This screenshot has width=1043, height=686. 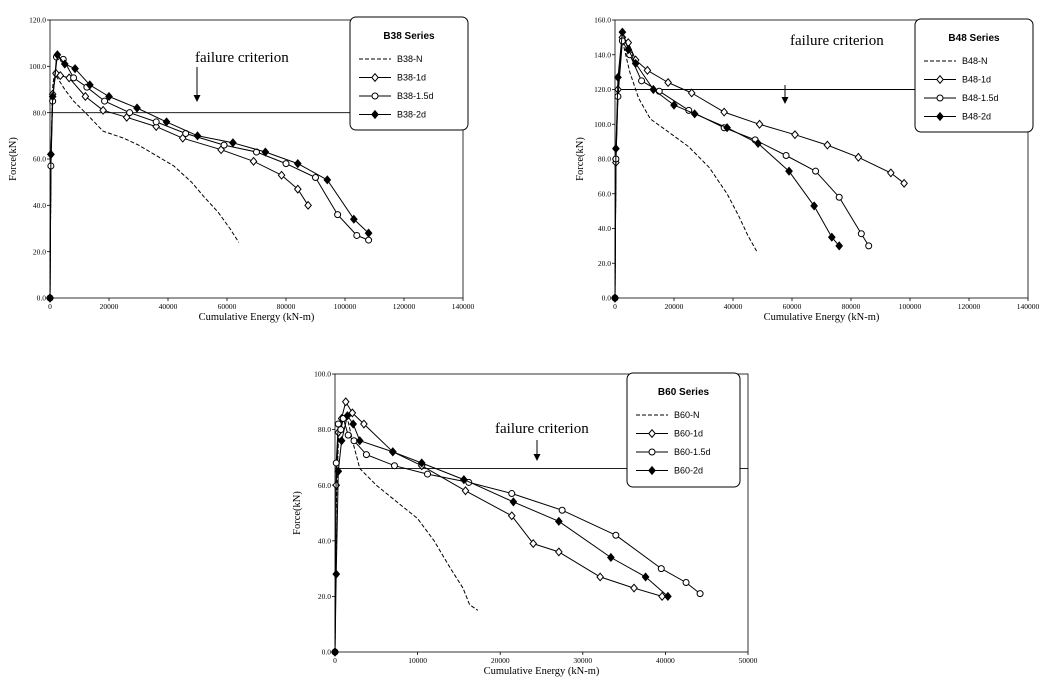 What do you see at coordinates (602, 89) in the screenshot?
I see `y-tick-label: 120.0` at bounding box center [602, 89].